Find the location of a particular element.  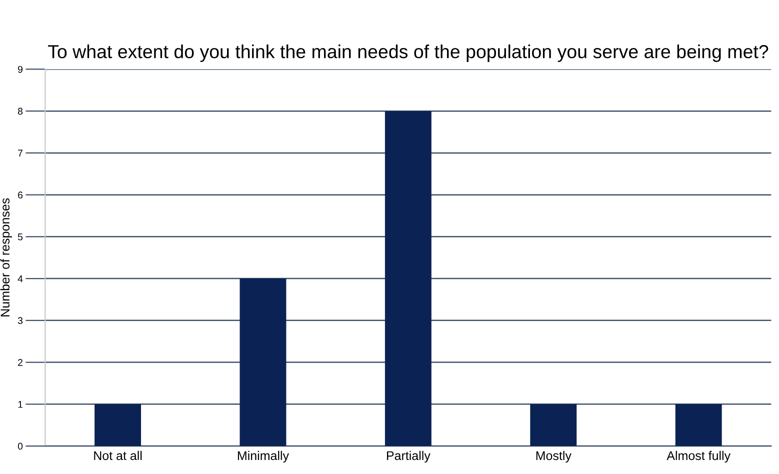

x-tick-label: Mostly is located at coordinates (554, 456).